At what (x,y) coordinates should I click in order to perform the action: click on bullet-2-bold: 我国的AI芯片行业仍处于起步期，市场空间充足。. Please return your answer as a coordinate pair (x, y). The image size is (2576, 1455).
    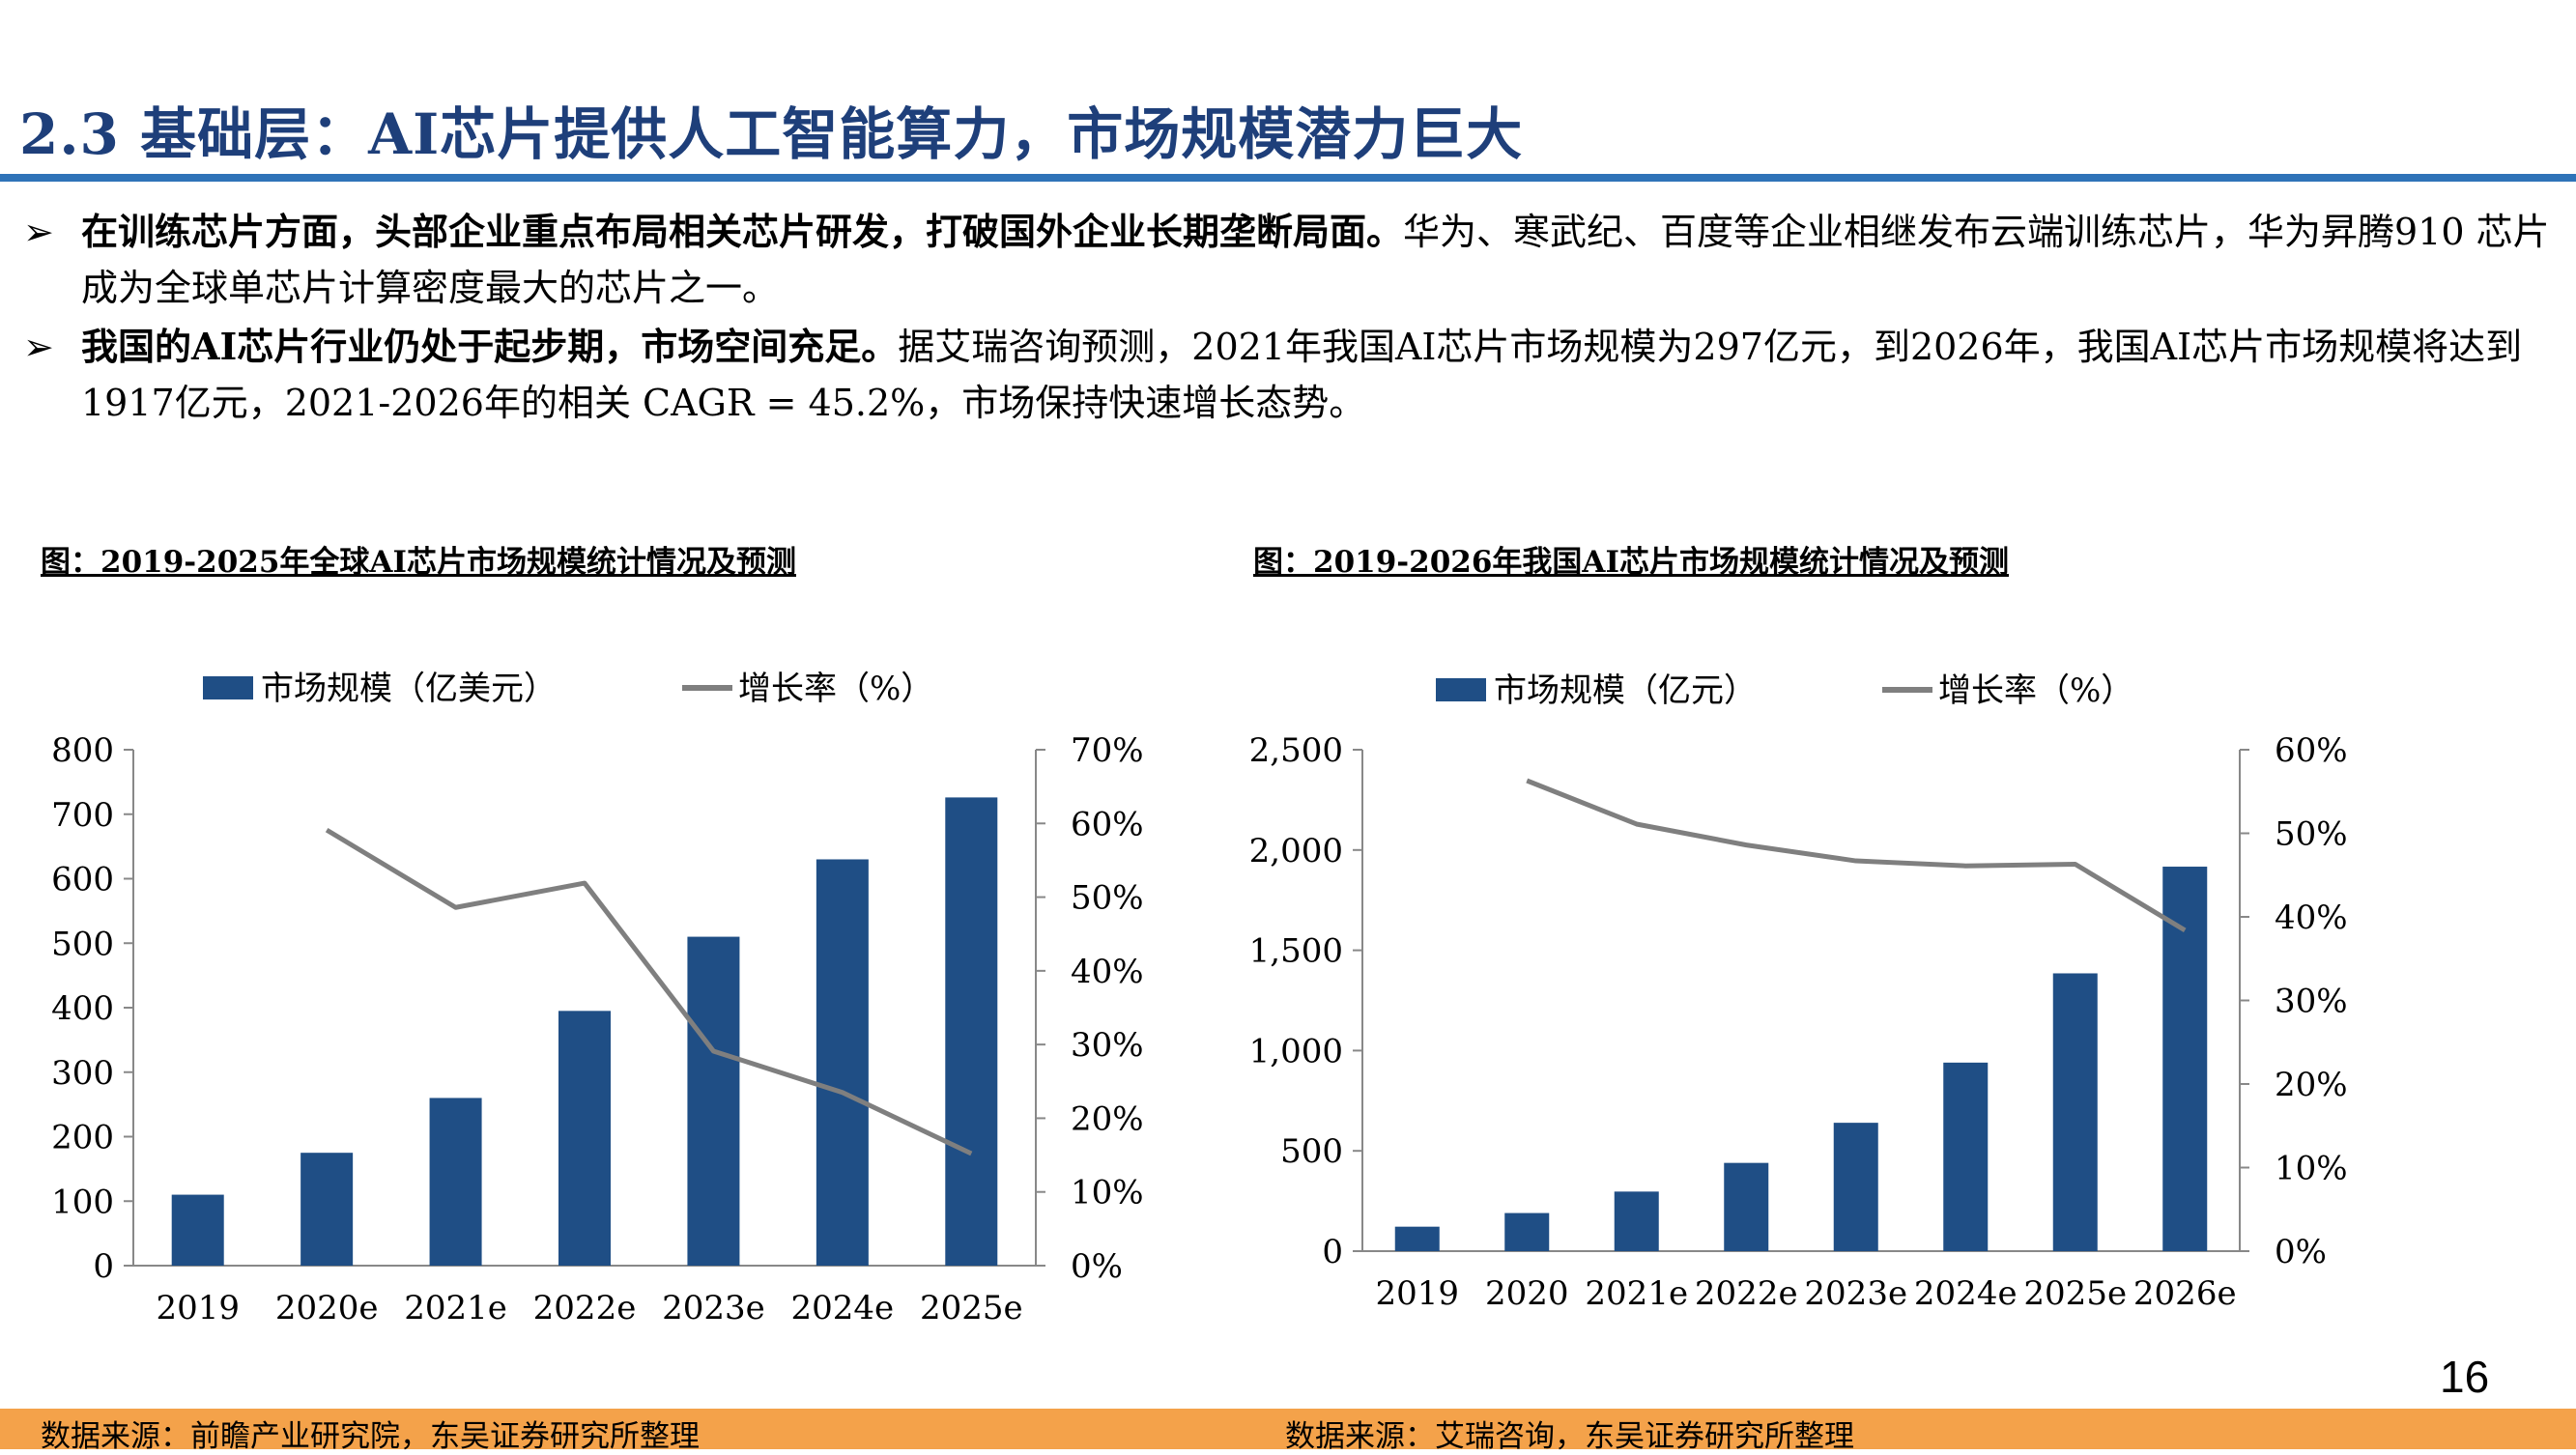
    Looking at the image, I should click on (490, 346).